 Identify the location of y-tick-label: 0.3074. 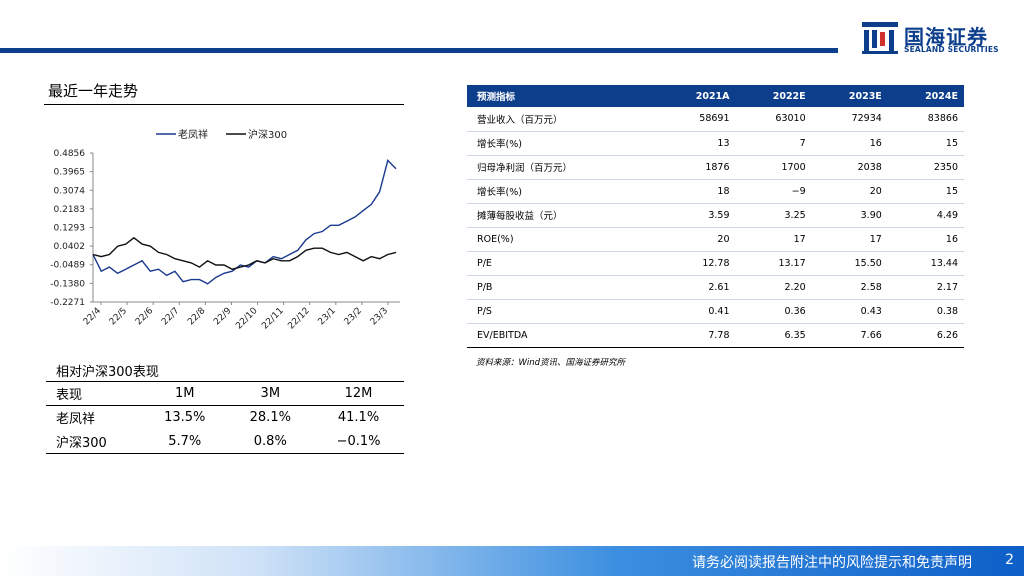
(70, 191).